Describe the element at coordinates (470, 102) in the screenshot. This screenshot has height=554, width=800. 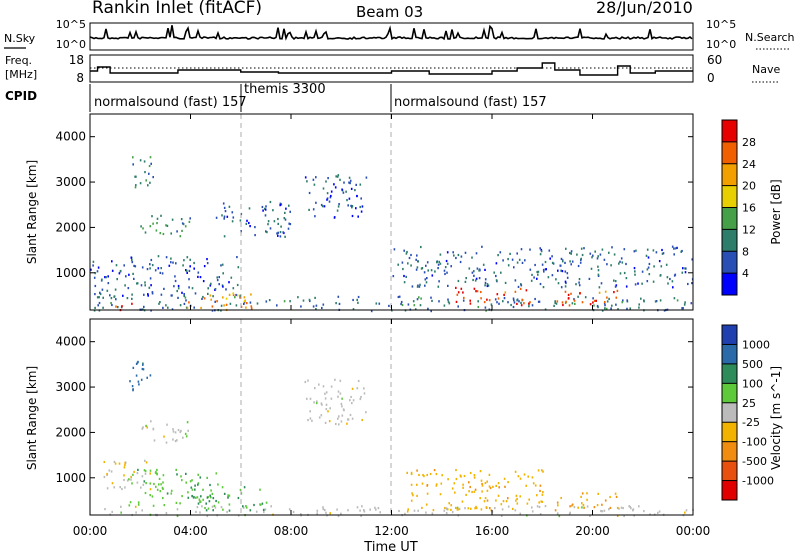
I see `cpid-segment-3: normalsound (fast) 157` at that location.